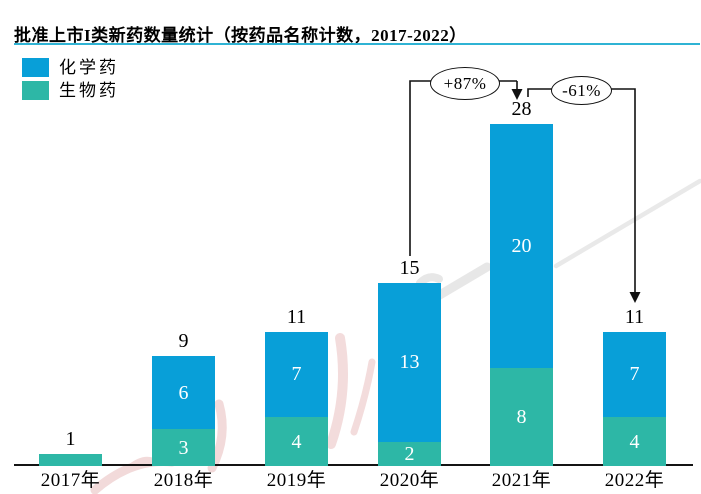  I want to click on segment-biological-2020年: 2, so click(409, 453).